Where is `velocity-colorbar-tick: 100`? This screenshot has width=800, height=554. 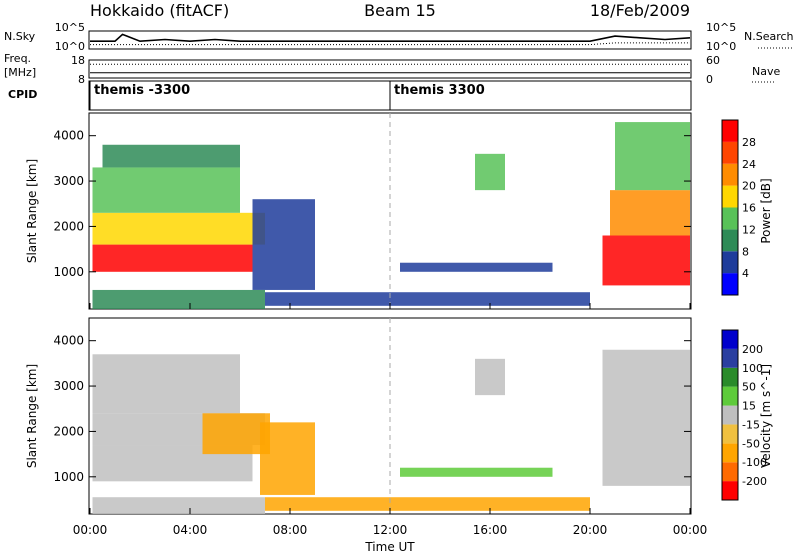 velocity-colorbar-tick: 100 is located at coordinates (752, 368).